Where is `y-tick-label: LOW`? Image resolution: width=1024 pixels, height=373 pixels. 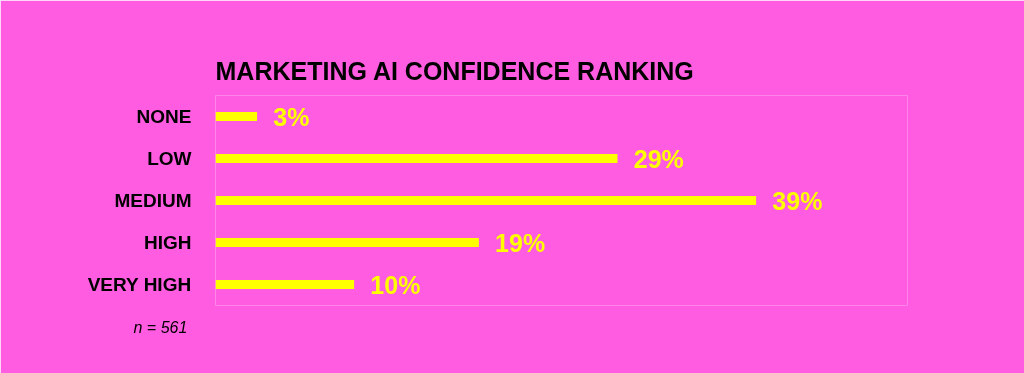 y-tick-label: LOW is located at coordinates (169, 158).